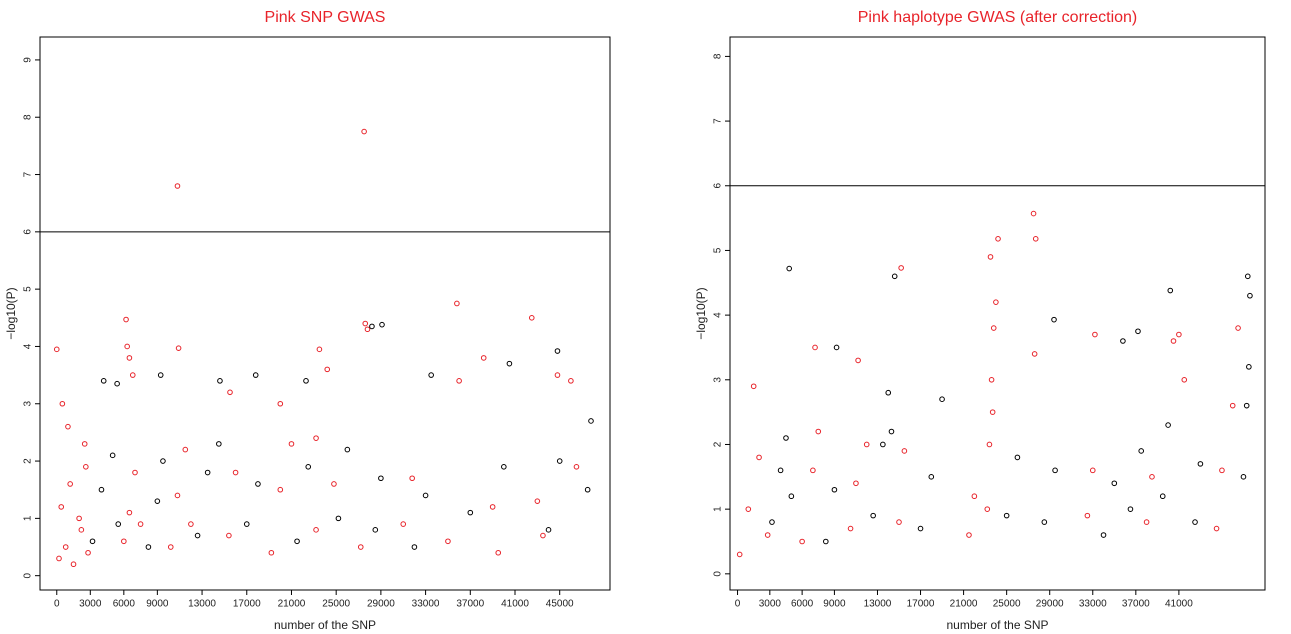 This screenshot has height=634, width=1291. What do you see at coordinates (325, 17) in the screenshot?
I see `chart-title: Pink SNP GWAS` at bounding box center [325, 17].